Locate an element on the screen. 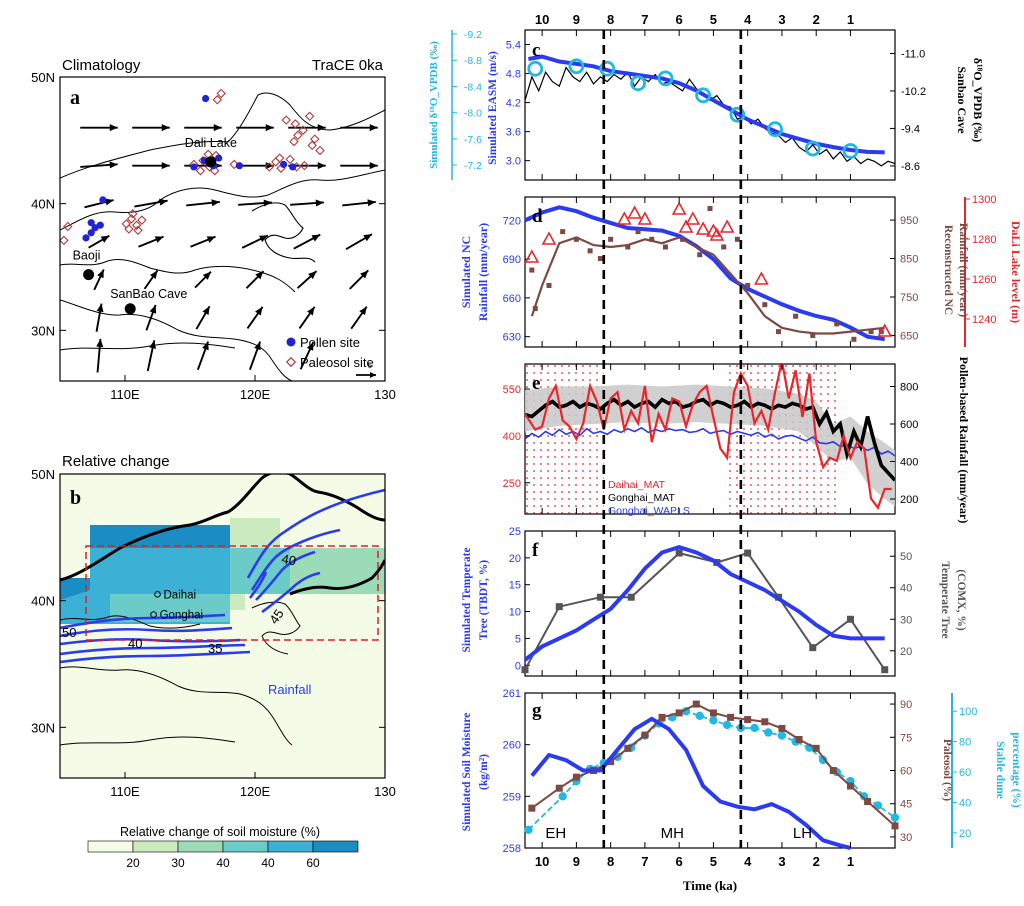  panel-g-outer-right-title-top: Stable dune is located at coordinates (1000, 770).